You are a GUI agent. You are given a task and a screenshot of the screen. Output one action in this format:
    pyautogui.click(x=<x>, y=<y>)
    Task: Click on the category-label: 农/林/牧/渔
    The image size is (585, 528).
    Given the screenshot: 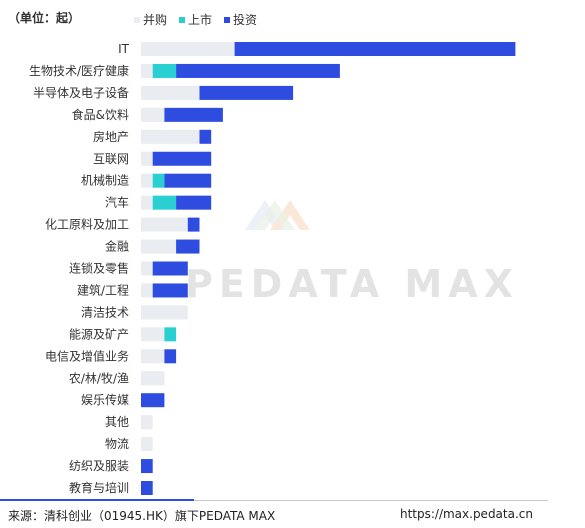 What is the action you would take?
    pyautogui.click(x=99, y=378)
    